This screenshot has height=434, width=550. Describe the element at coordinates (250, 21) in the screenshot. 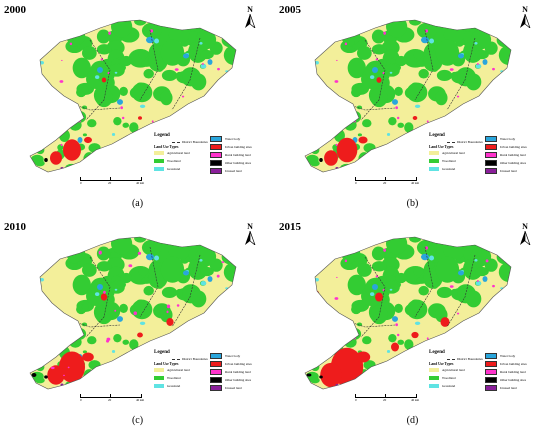

I see `north-arrow-icon` at that location.